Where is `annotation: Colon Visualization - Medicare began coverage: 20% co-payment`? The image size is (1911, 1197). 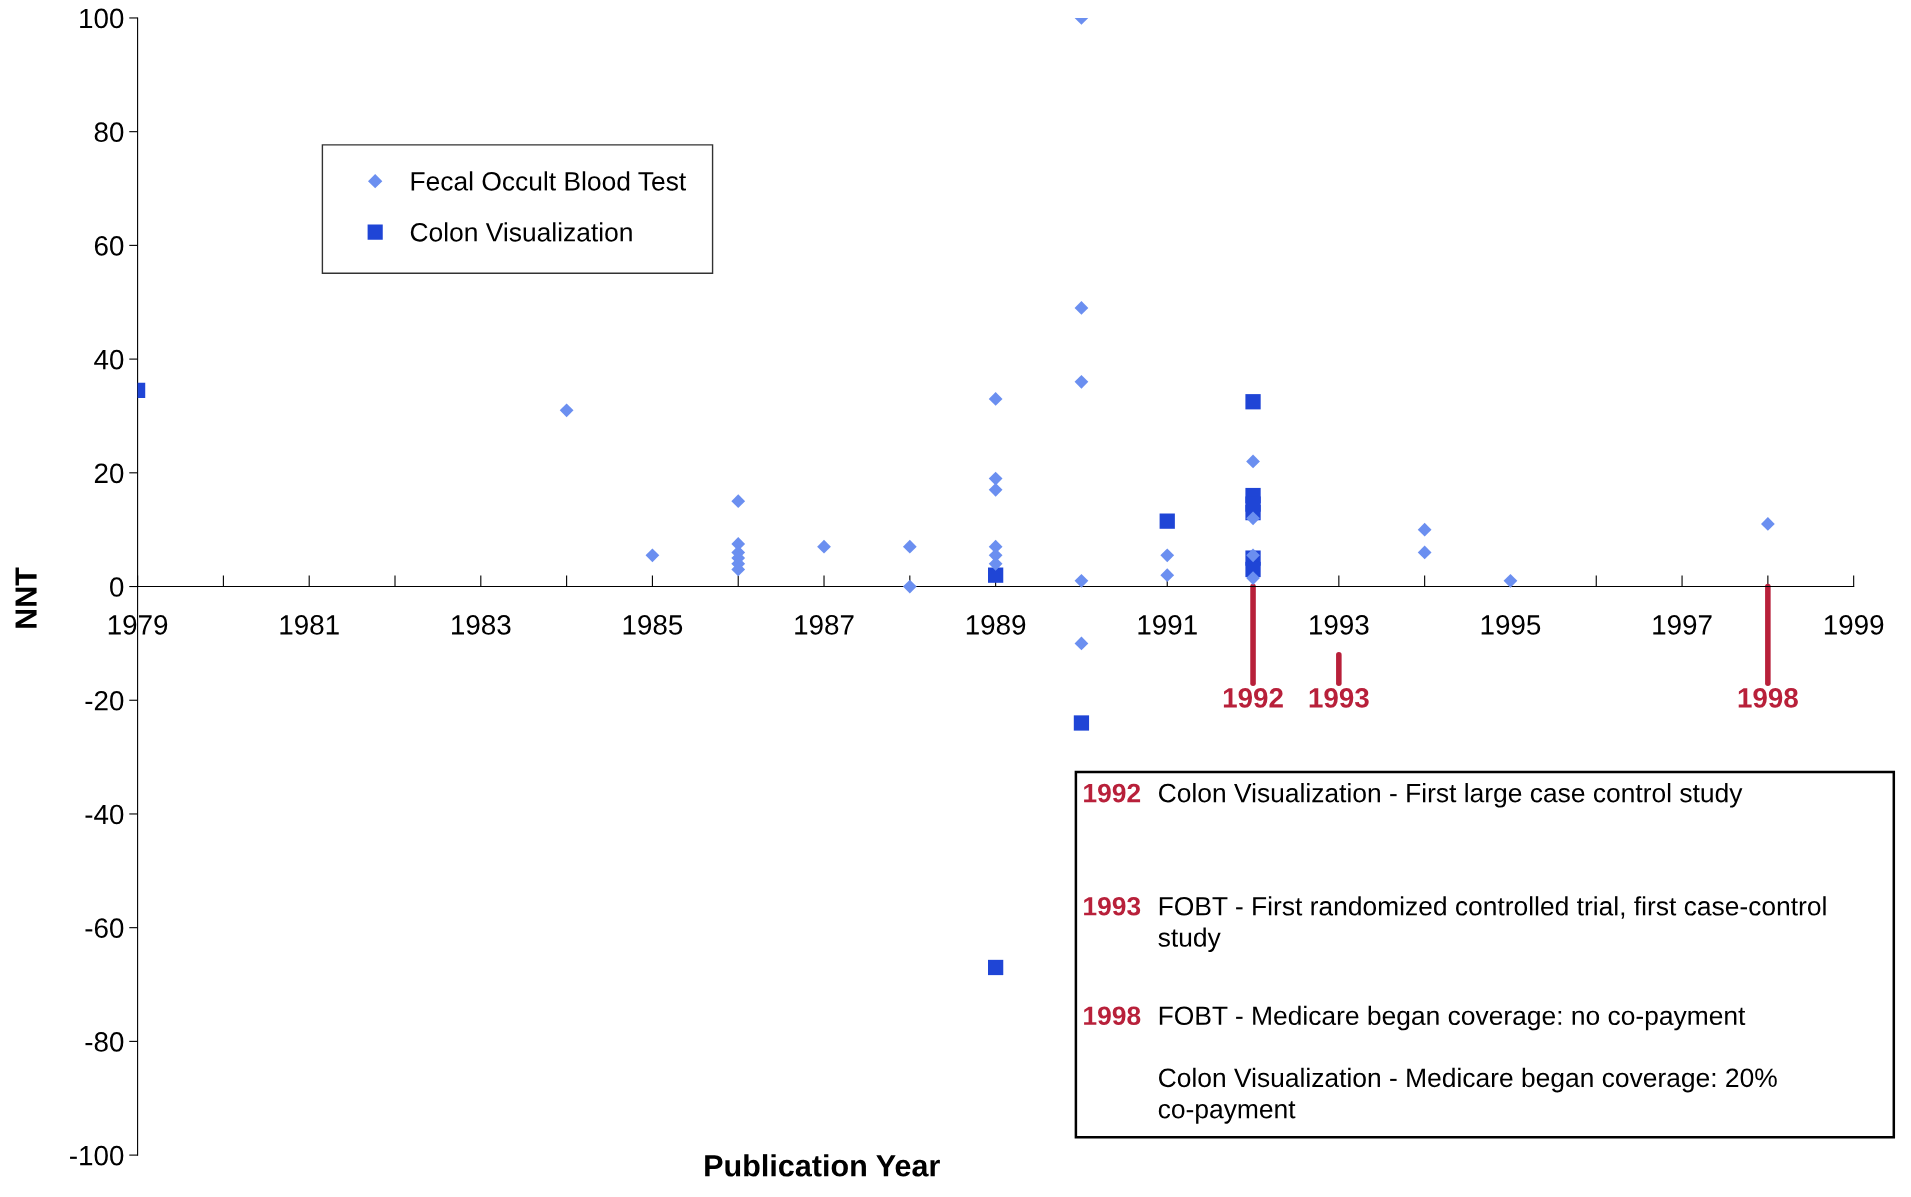 annotation: Colon Visualization - Medicare began coverage: 20% co-payment is located at coordinates (1467, 1095).